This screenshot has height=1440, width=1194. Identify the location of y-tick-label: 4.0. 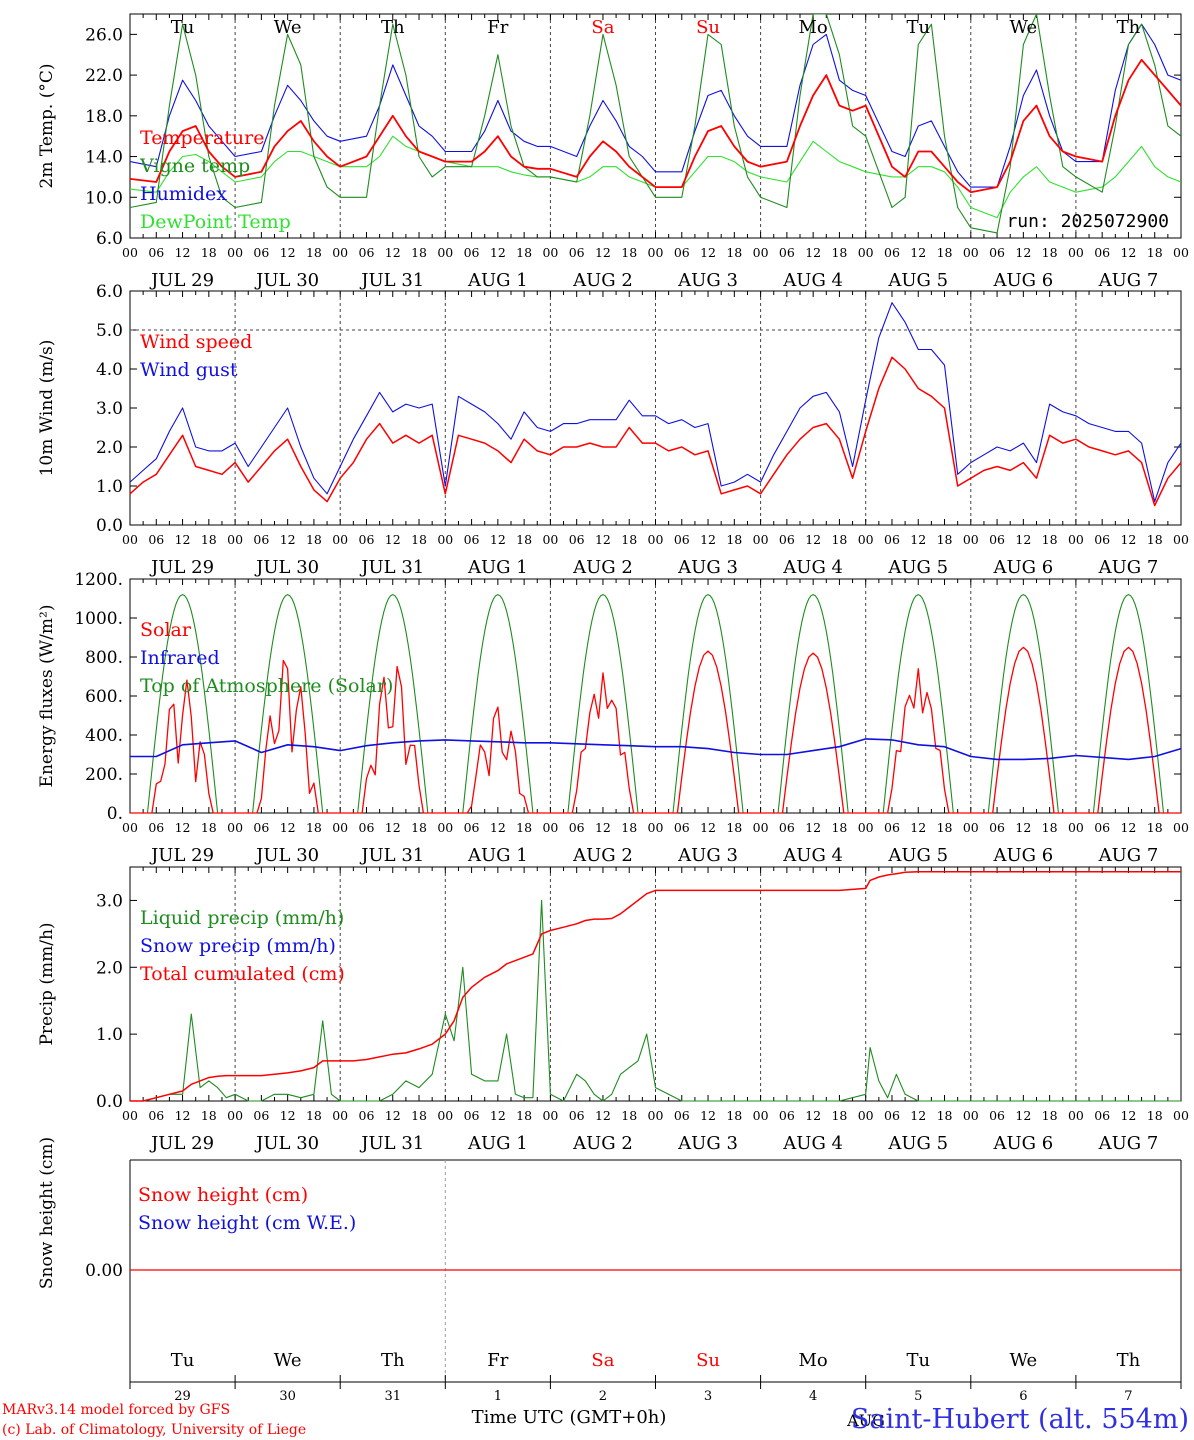
(109, 370).